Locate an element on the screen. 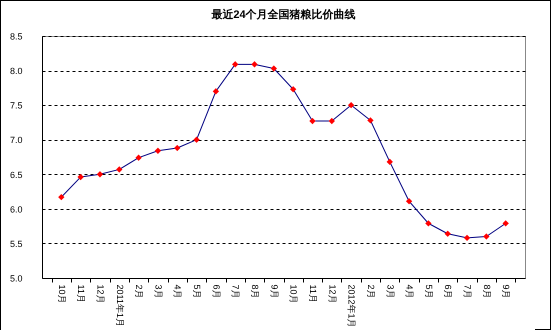 The width and height of the screenshot is (553, 332). y-tick-label: 8.0 is located at coordinates (16, 71).